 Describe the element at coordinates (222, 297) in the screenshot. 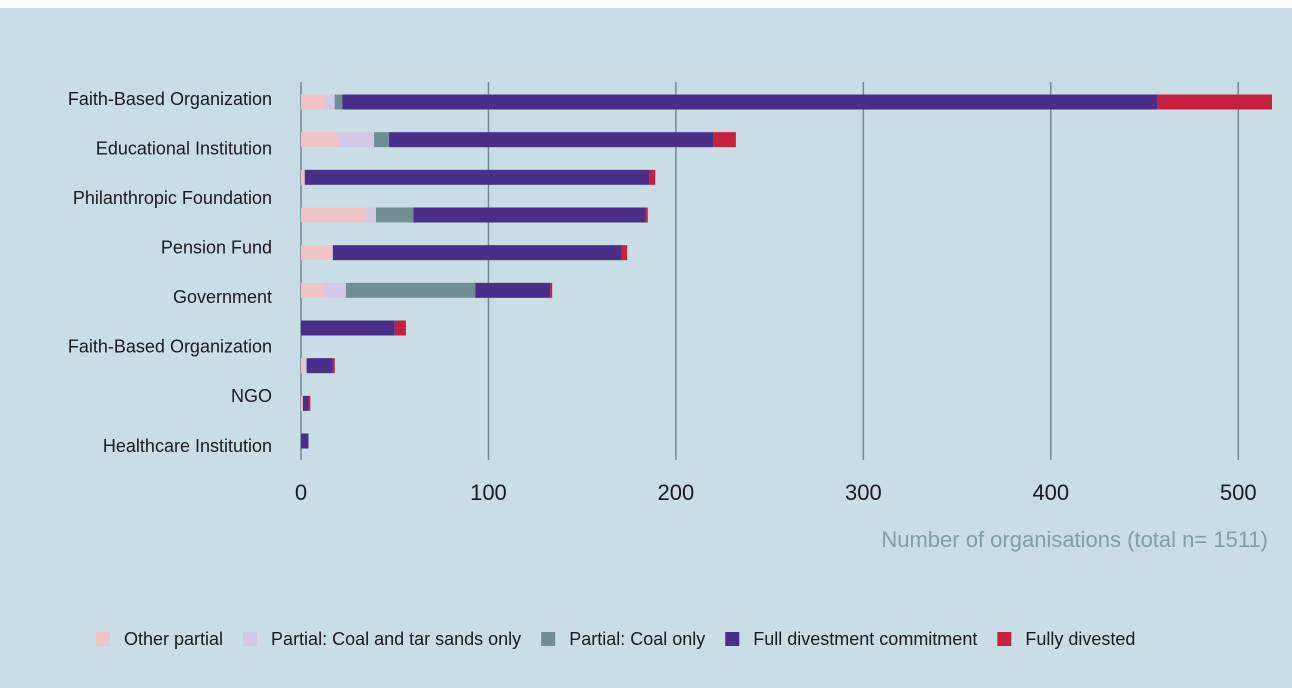

I see `y-tick-label: Government` at that location.